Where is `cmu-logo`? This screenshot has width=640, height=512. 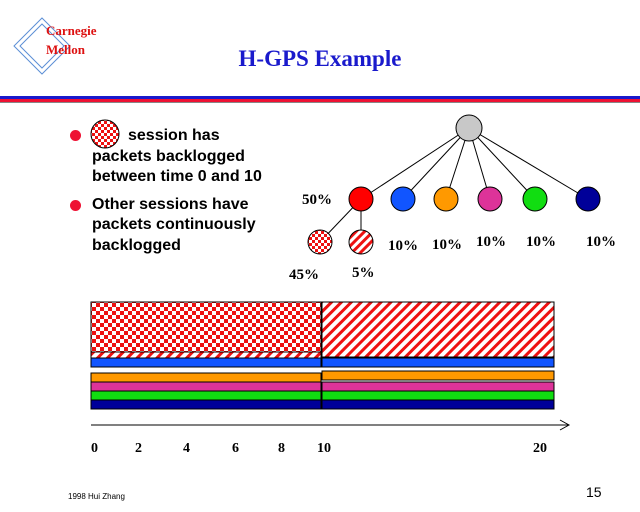 cmu-logo is located at coordinates (43, 46).